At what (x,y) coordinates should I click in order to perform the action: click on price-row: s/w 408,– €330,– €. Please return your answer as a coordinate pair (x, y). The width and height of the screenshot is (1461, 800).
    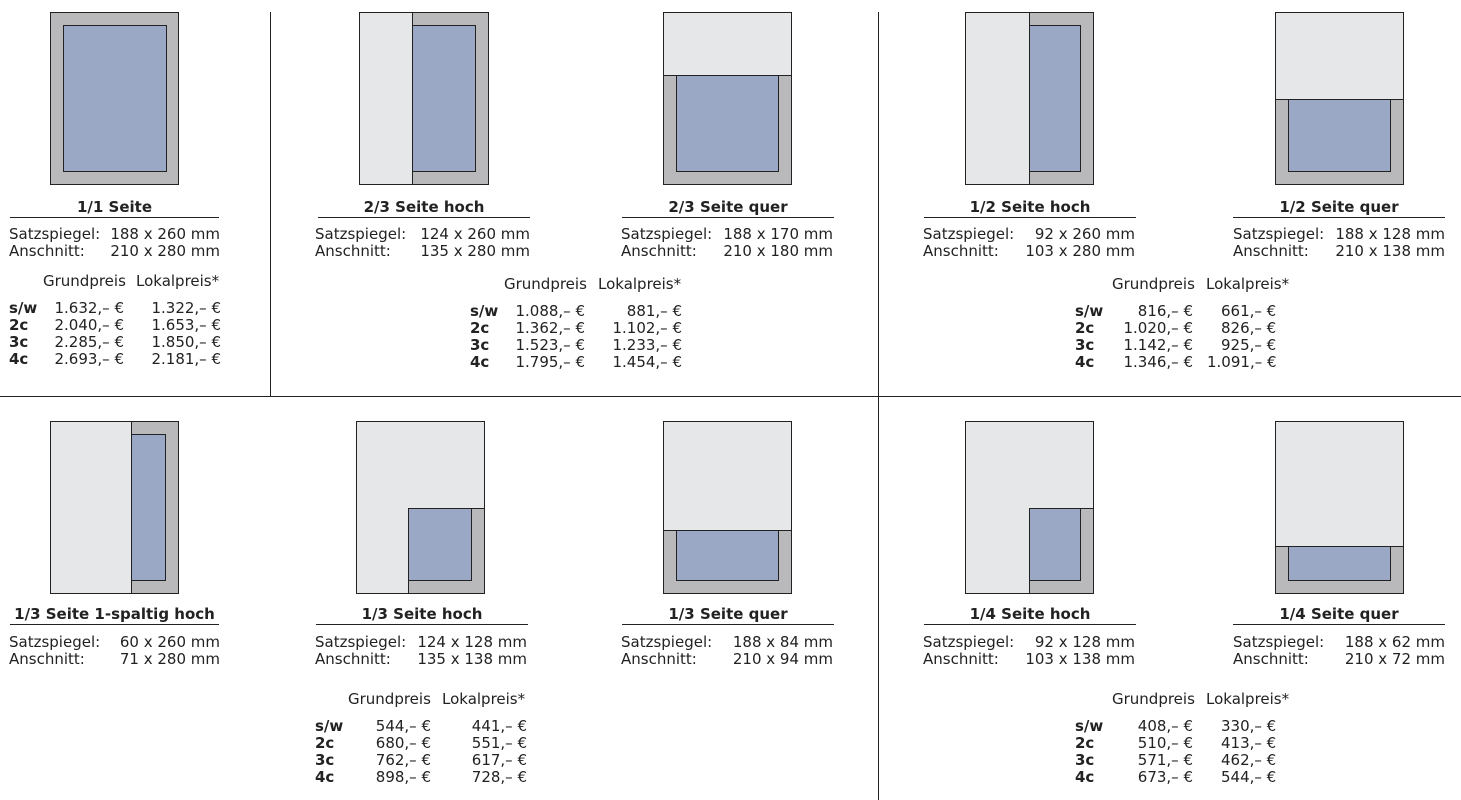
    Looking at the image, I should click on (1176, 726).